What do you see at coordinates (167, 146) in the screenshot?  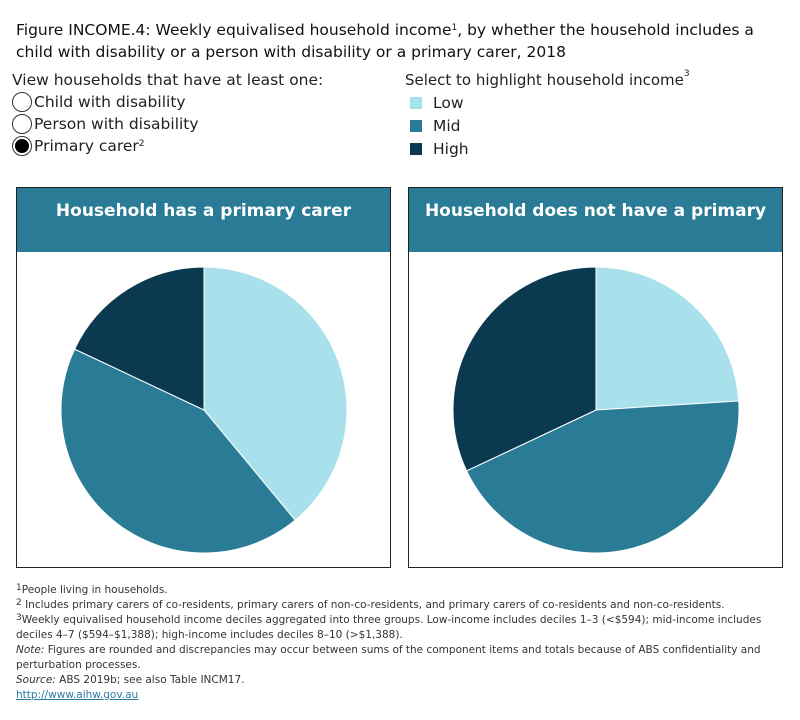 I see `radio-primary-carer: Primary carer 2` at bounding box center [167, 146].